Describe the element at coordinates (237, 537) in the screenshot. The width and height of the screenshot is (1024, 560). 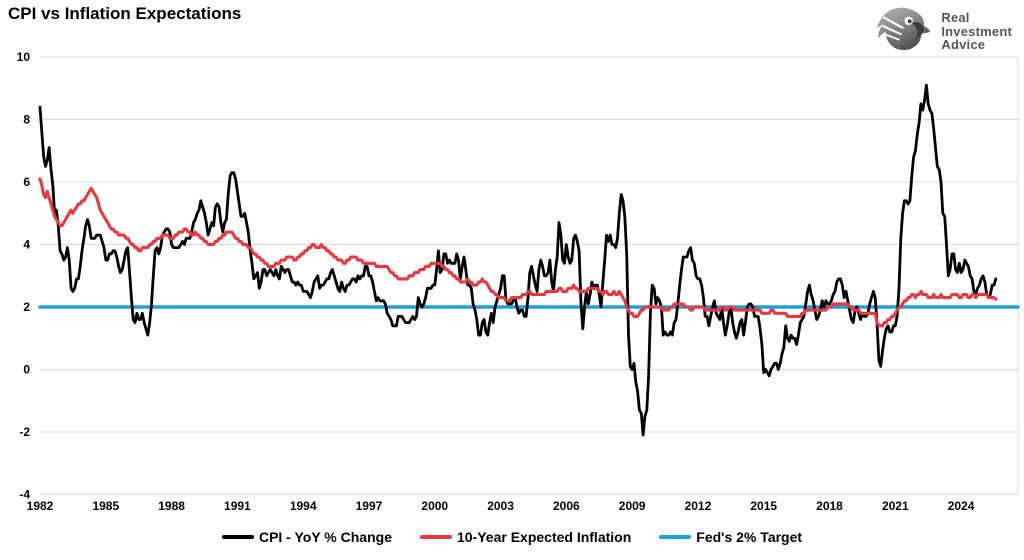
I see `cpi-line-swatch` at that location.